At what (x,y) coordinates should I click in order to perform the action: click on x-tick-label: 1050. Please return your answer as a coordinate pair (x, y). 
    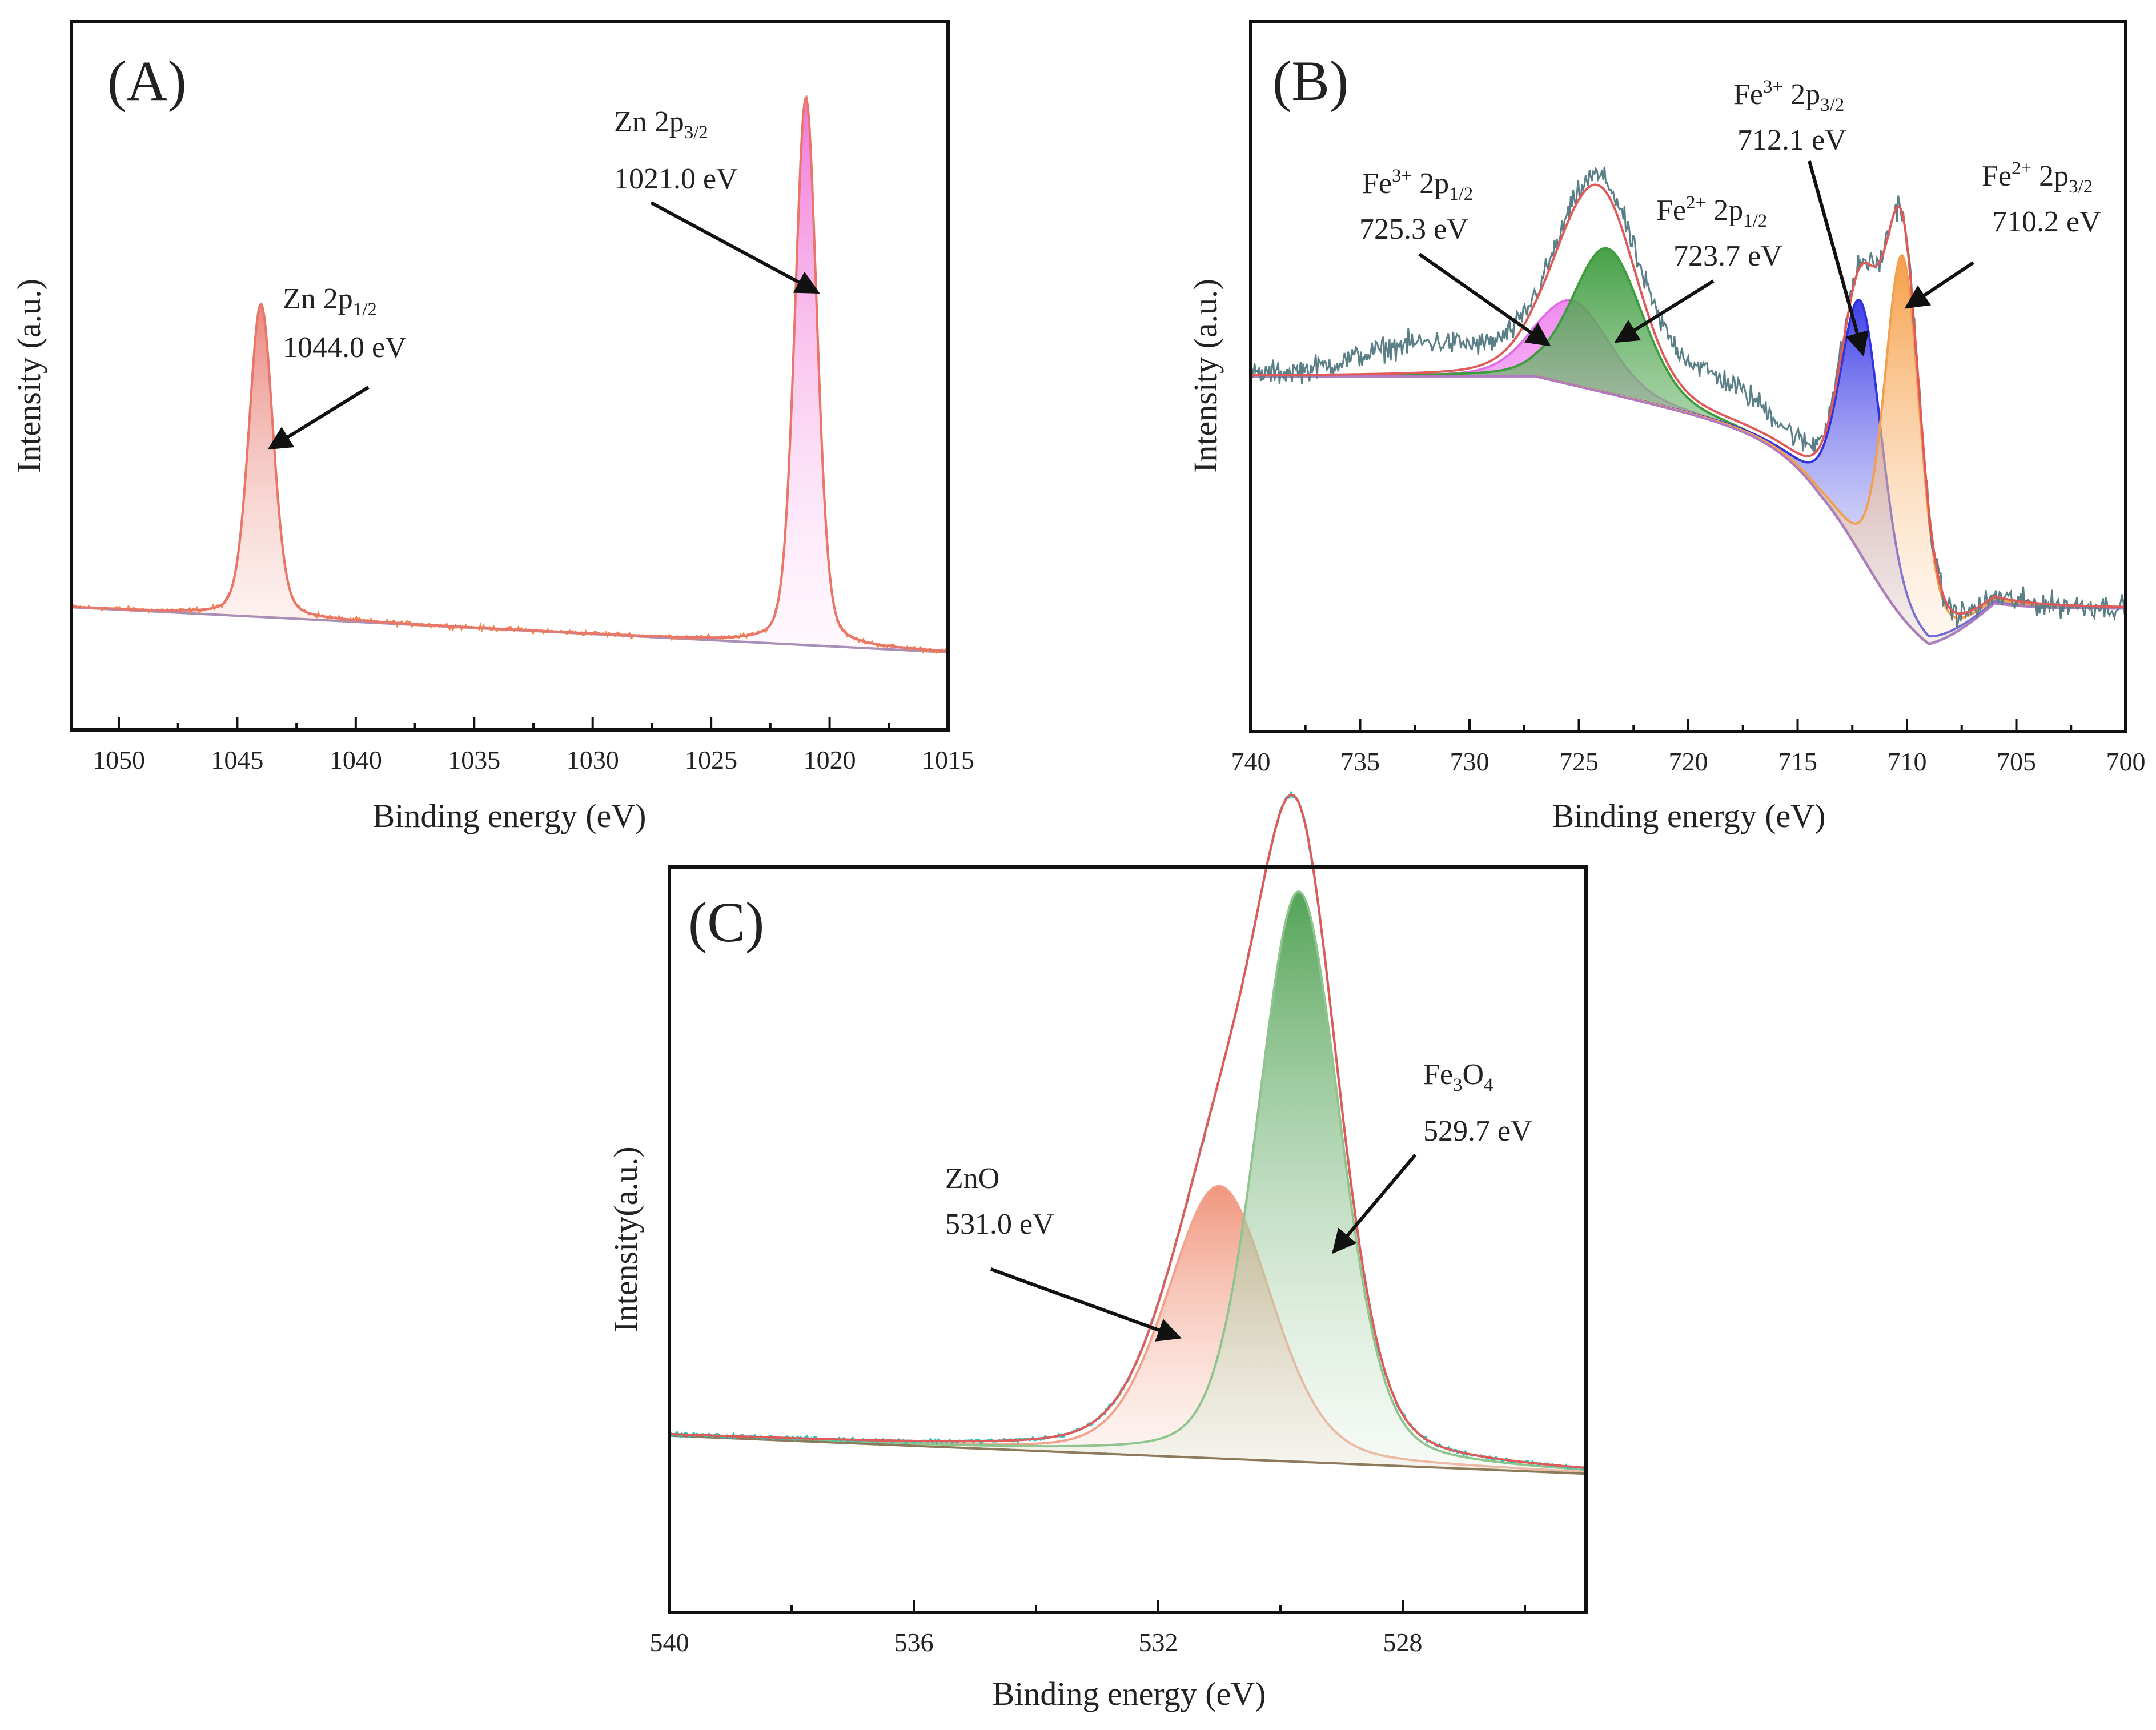
    Looking at the image, I should click on (119, 760).